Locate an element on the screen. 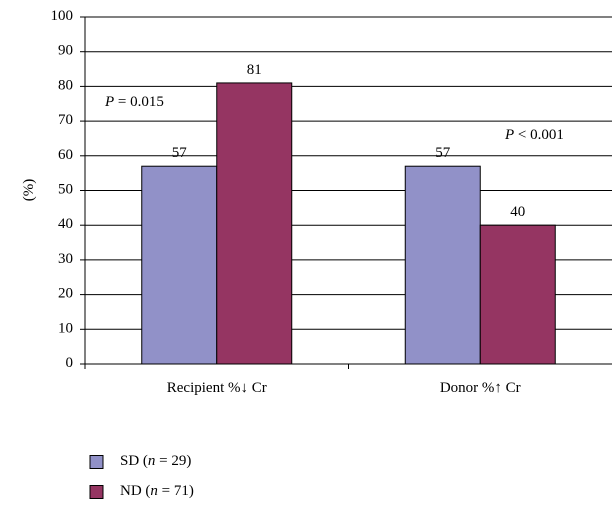 This screenshot has height=505, width=612. data-label: 81 is located at coordinates (254, 70).